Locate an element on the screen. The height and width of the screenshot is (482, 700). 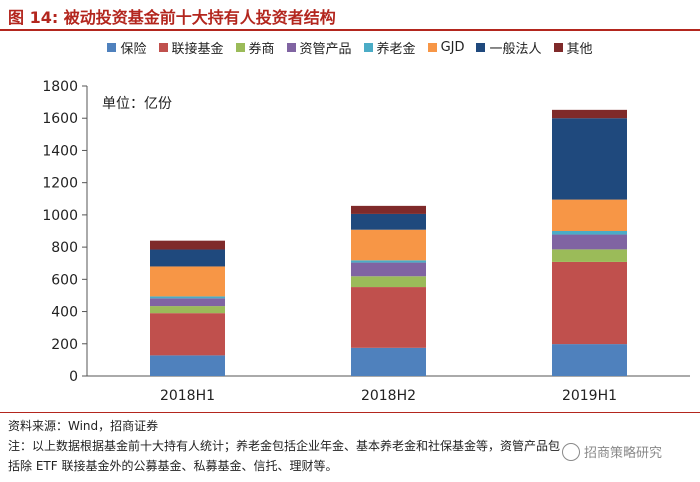
legend-item: 其他 is located at coordinates (573, 47).